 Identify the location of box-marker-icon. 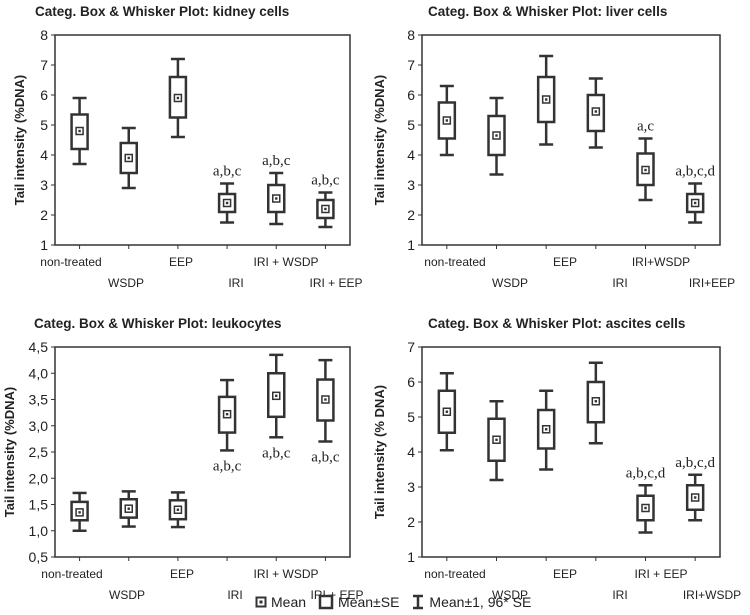
(326, 602).